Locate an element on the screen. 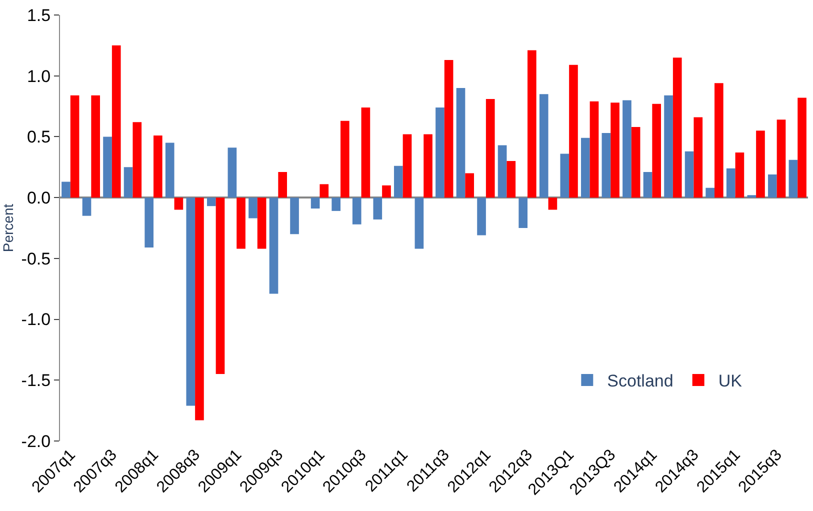 This screenshot has width=813, height=511. y-tick-label: 1.5 is located at coordinates (38, 15).